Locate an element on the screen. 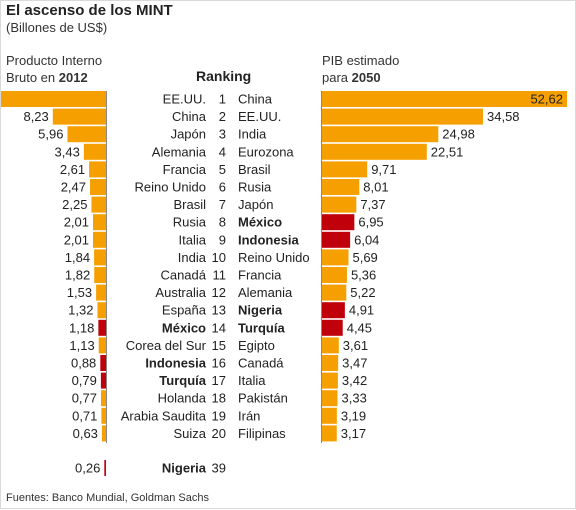  value-label-2012-9: 2,01 is located at coordinates (76, 239).